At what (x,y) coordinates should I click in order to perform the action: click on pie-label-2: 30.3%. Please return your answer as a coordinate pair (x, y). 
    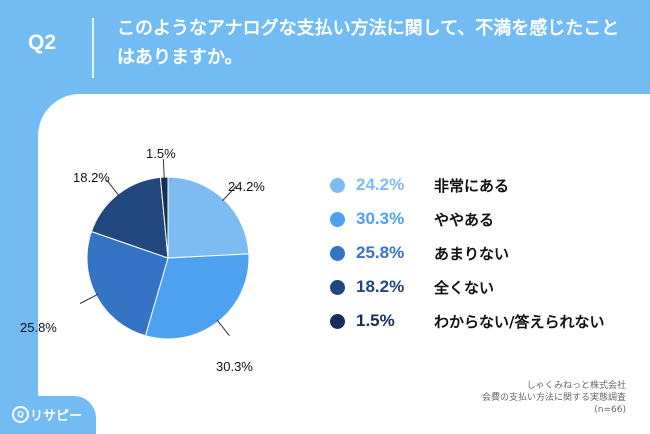
    Looking at the image, I should click on (234, 366).